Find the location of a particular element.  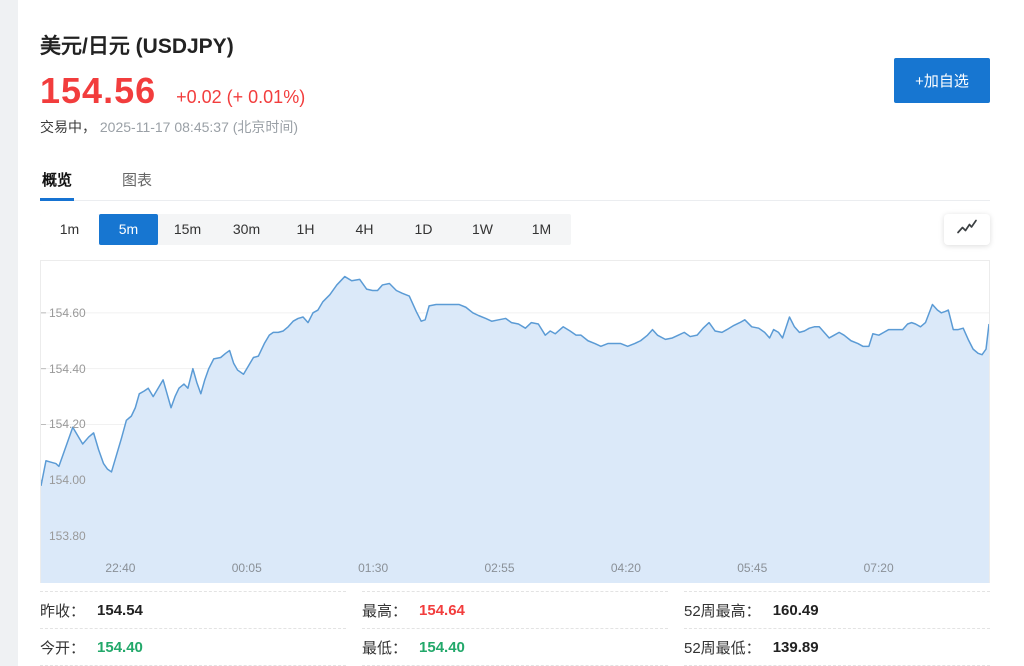

line-chart-icon is located at coordinates (967, 229).